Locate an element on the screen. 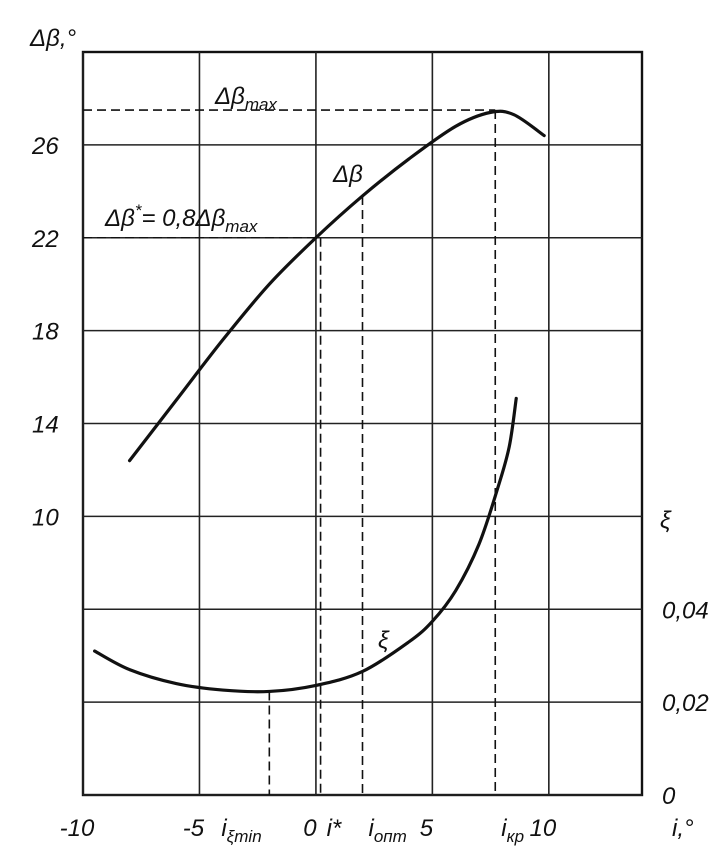 This screenshot has width=711, height=859. y2-tick-label: 0,04 is located at coordinates (685, 610).